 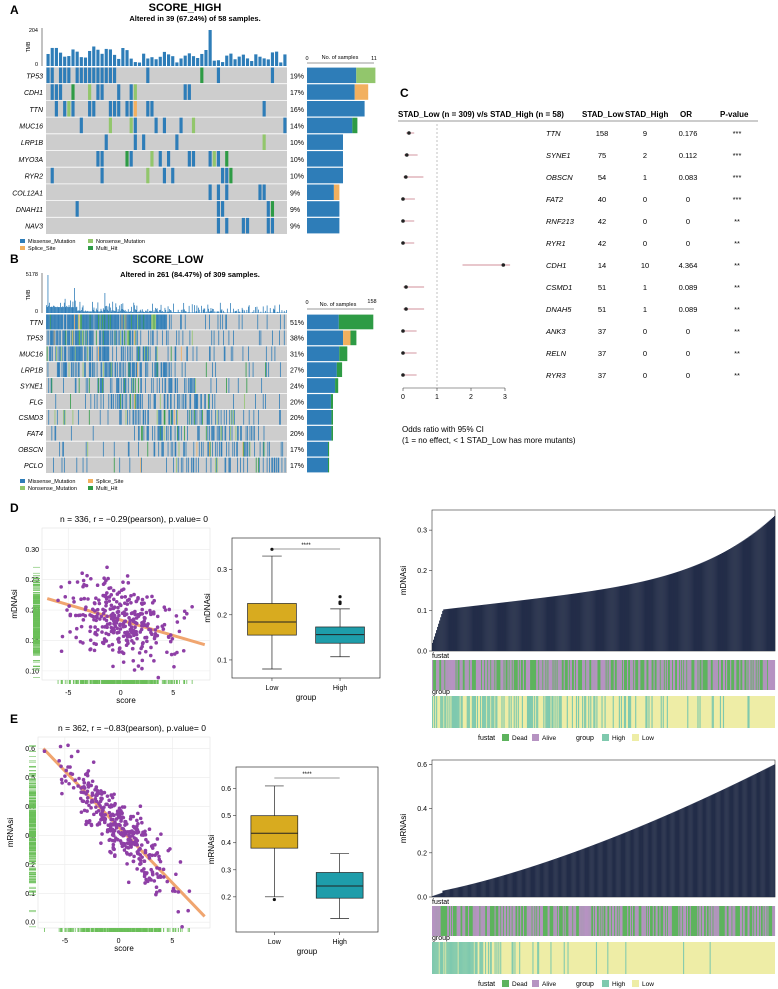 What do you see at coordinates (272, 619) in the screenshot?
I see `box-Low` at bounding box center [272, 619].